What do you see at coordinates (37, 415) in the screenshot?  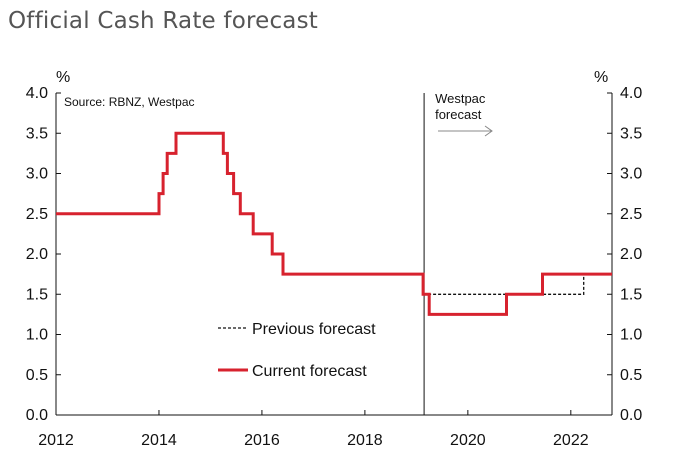 I see `y-tick-label-left: 0.0` at bounding box center [37, 415].